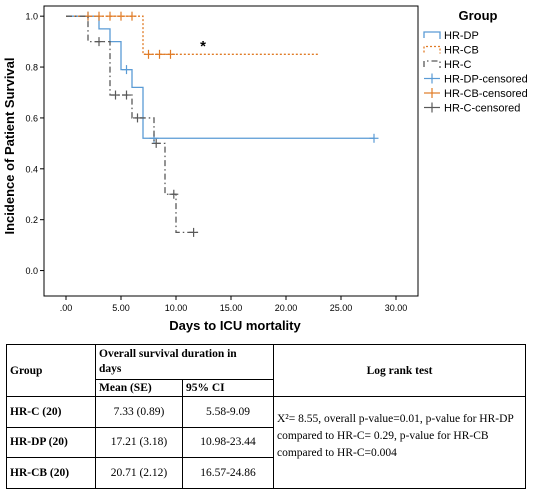 The height and width of the screenshot is (494, 533). I want to click on legend-entry: HR-CB-censored, so click(476, 94).